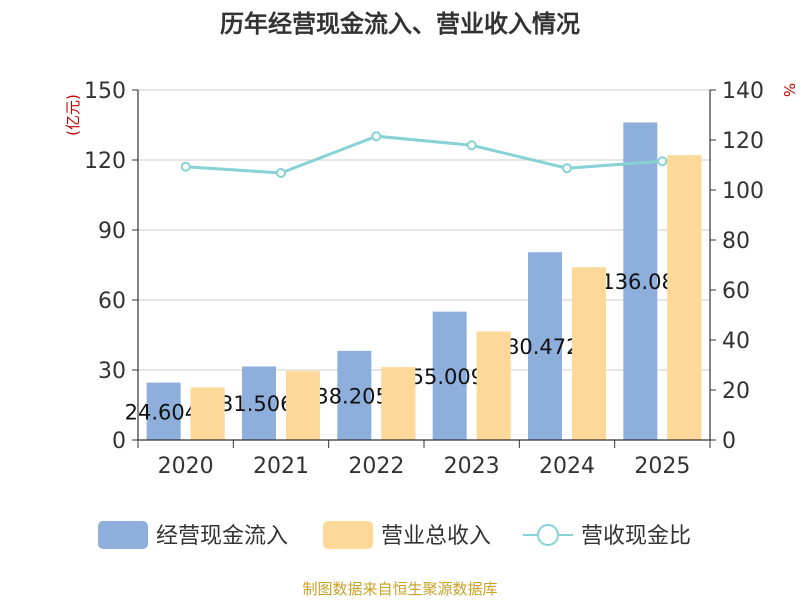  What do you see at coordinates (256, 404) in the screenshot?
I see `data-label: 31.506` at bounding box center [256, 404].